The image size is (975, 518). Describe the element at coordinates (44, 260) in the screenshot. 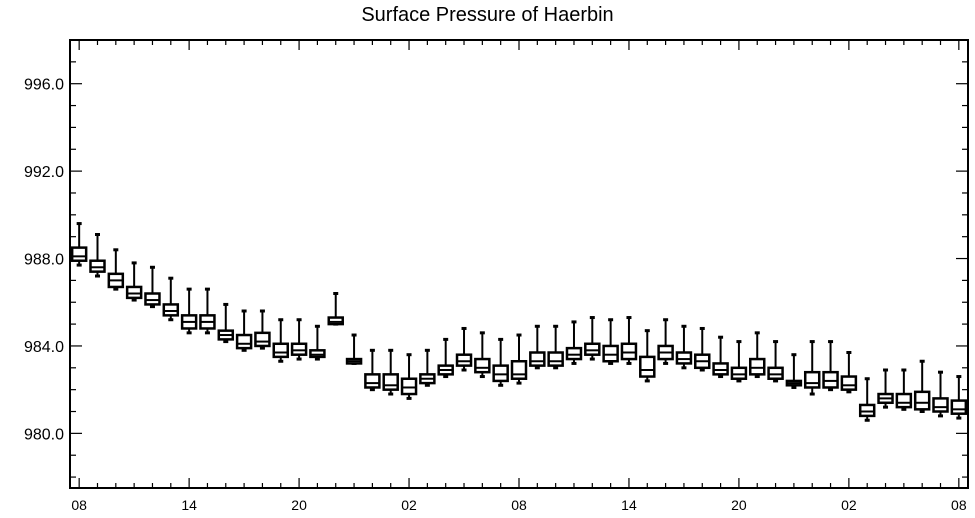

I see `y-tick-label: 988.0` at that location.